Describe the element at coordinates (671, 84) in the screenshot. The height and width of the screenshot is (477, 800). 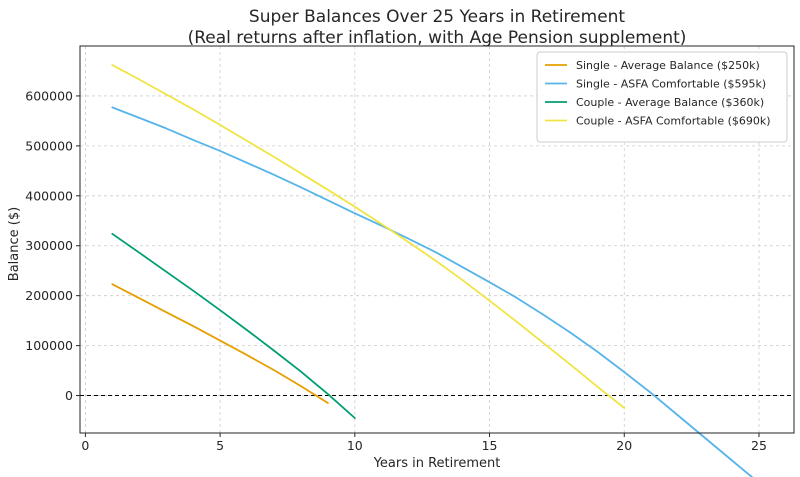
I see `legend-label-2: Single - ASFA Comfortable ($595k)` at that location.